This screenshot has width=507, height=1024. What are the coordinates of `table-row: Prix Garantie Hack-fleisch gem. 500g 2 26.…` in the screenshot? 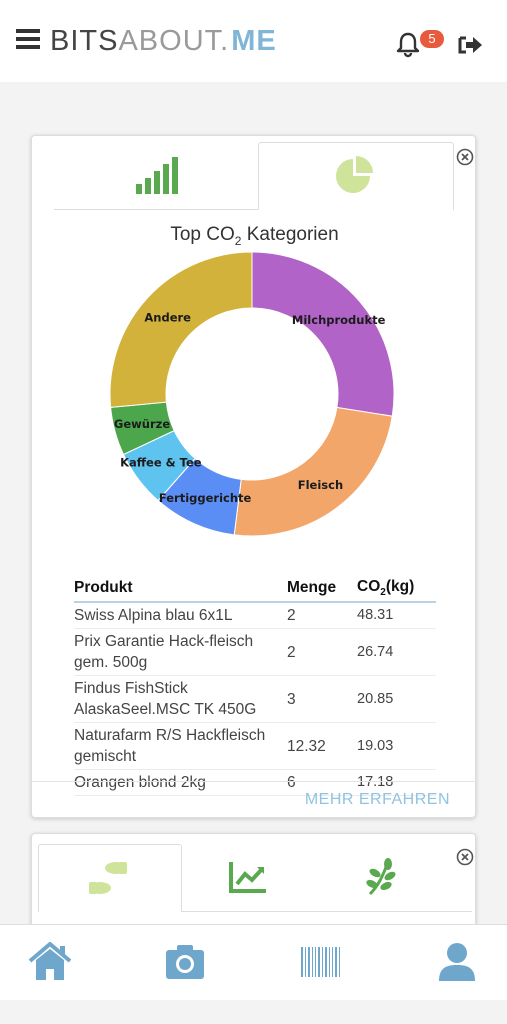 It's located at (255, 652).